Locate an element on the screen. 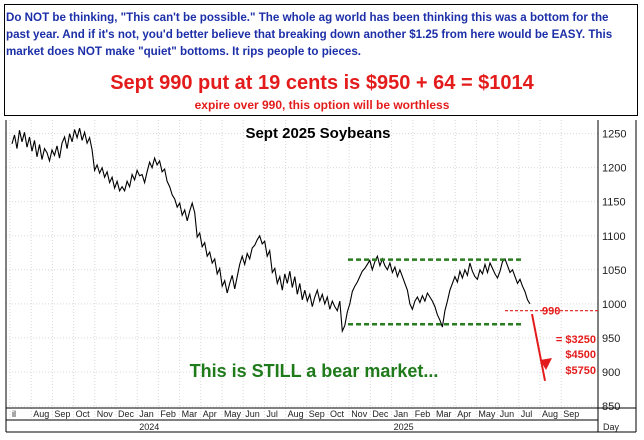 The width and height of the screenshot is (644, 440). day-label: Day is located at coordinates (611, 427).